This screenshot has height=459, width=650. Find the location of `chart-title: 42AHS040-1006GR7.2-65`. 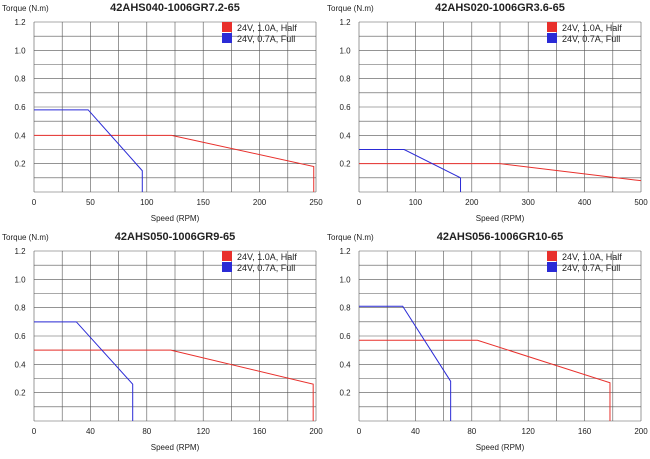

chart-title: 42AHS040-1006GR7.2-65 is located at coordinates (175, 8).